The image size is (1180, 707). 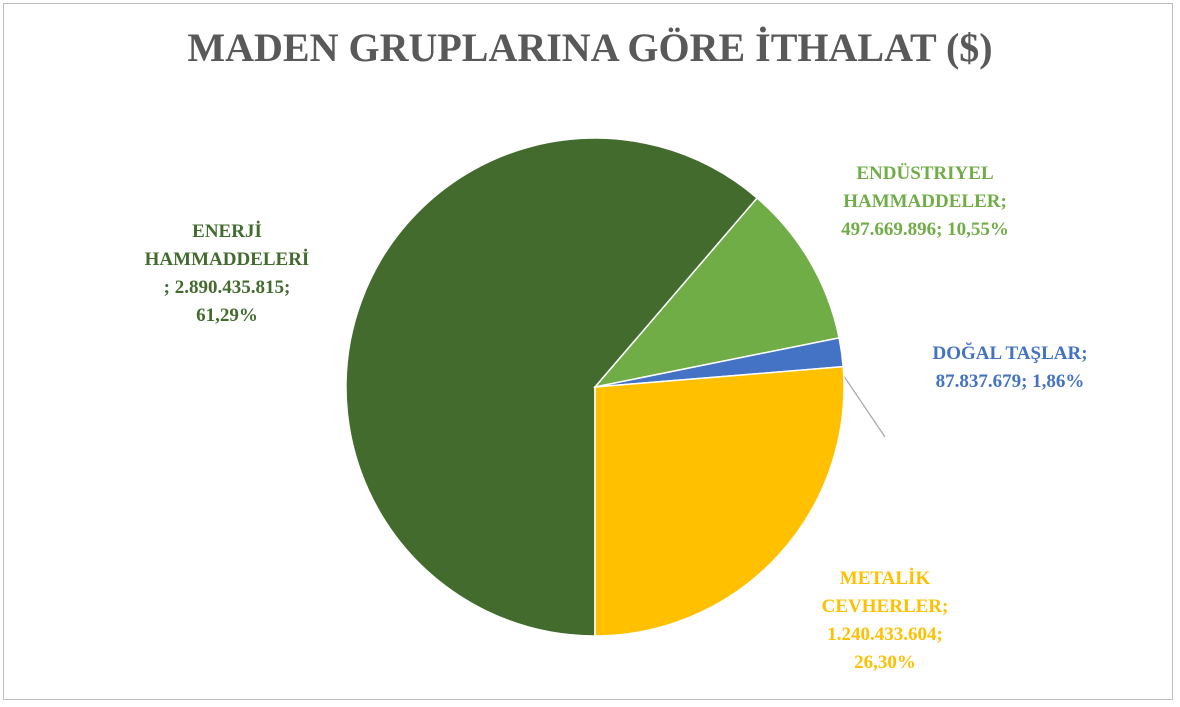 What do you see at coordinates (882, 634) in the screenshot?
I see `label-part: 1.240.433.604` at bounding box center [882, 634].